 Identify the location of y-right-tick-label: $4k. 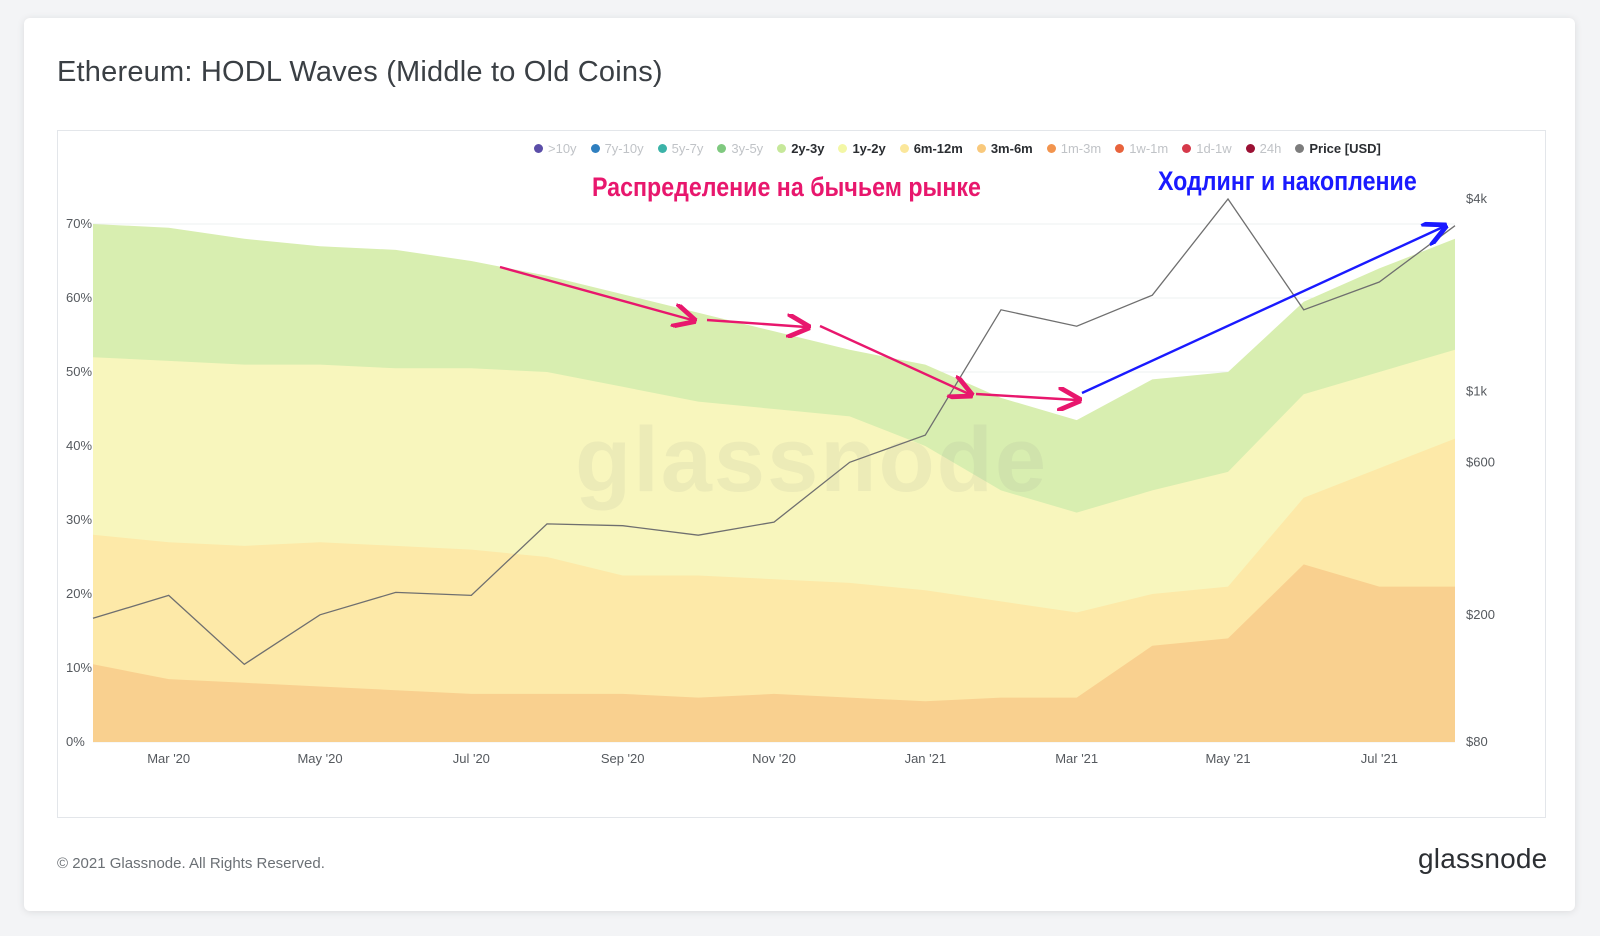
(1476, 198).